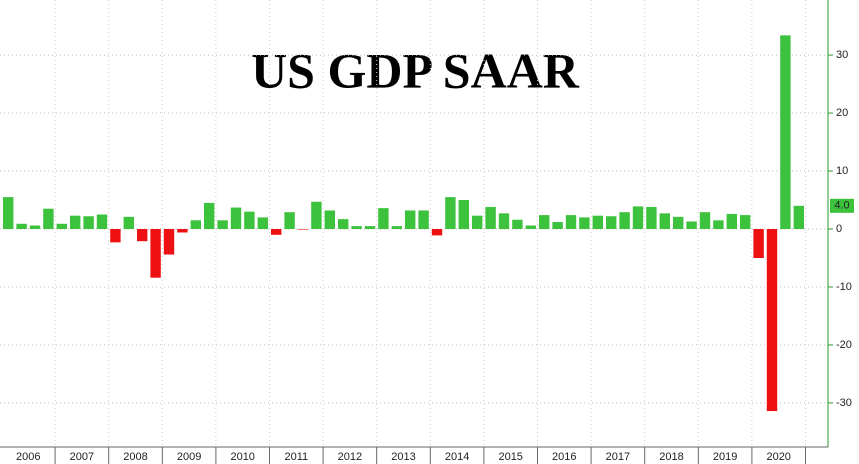  Describe the element at coordinates (842, 113) in the screenshot. I see `y-tick-label: 20` at that location.